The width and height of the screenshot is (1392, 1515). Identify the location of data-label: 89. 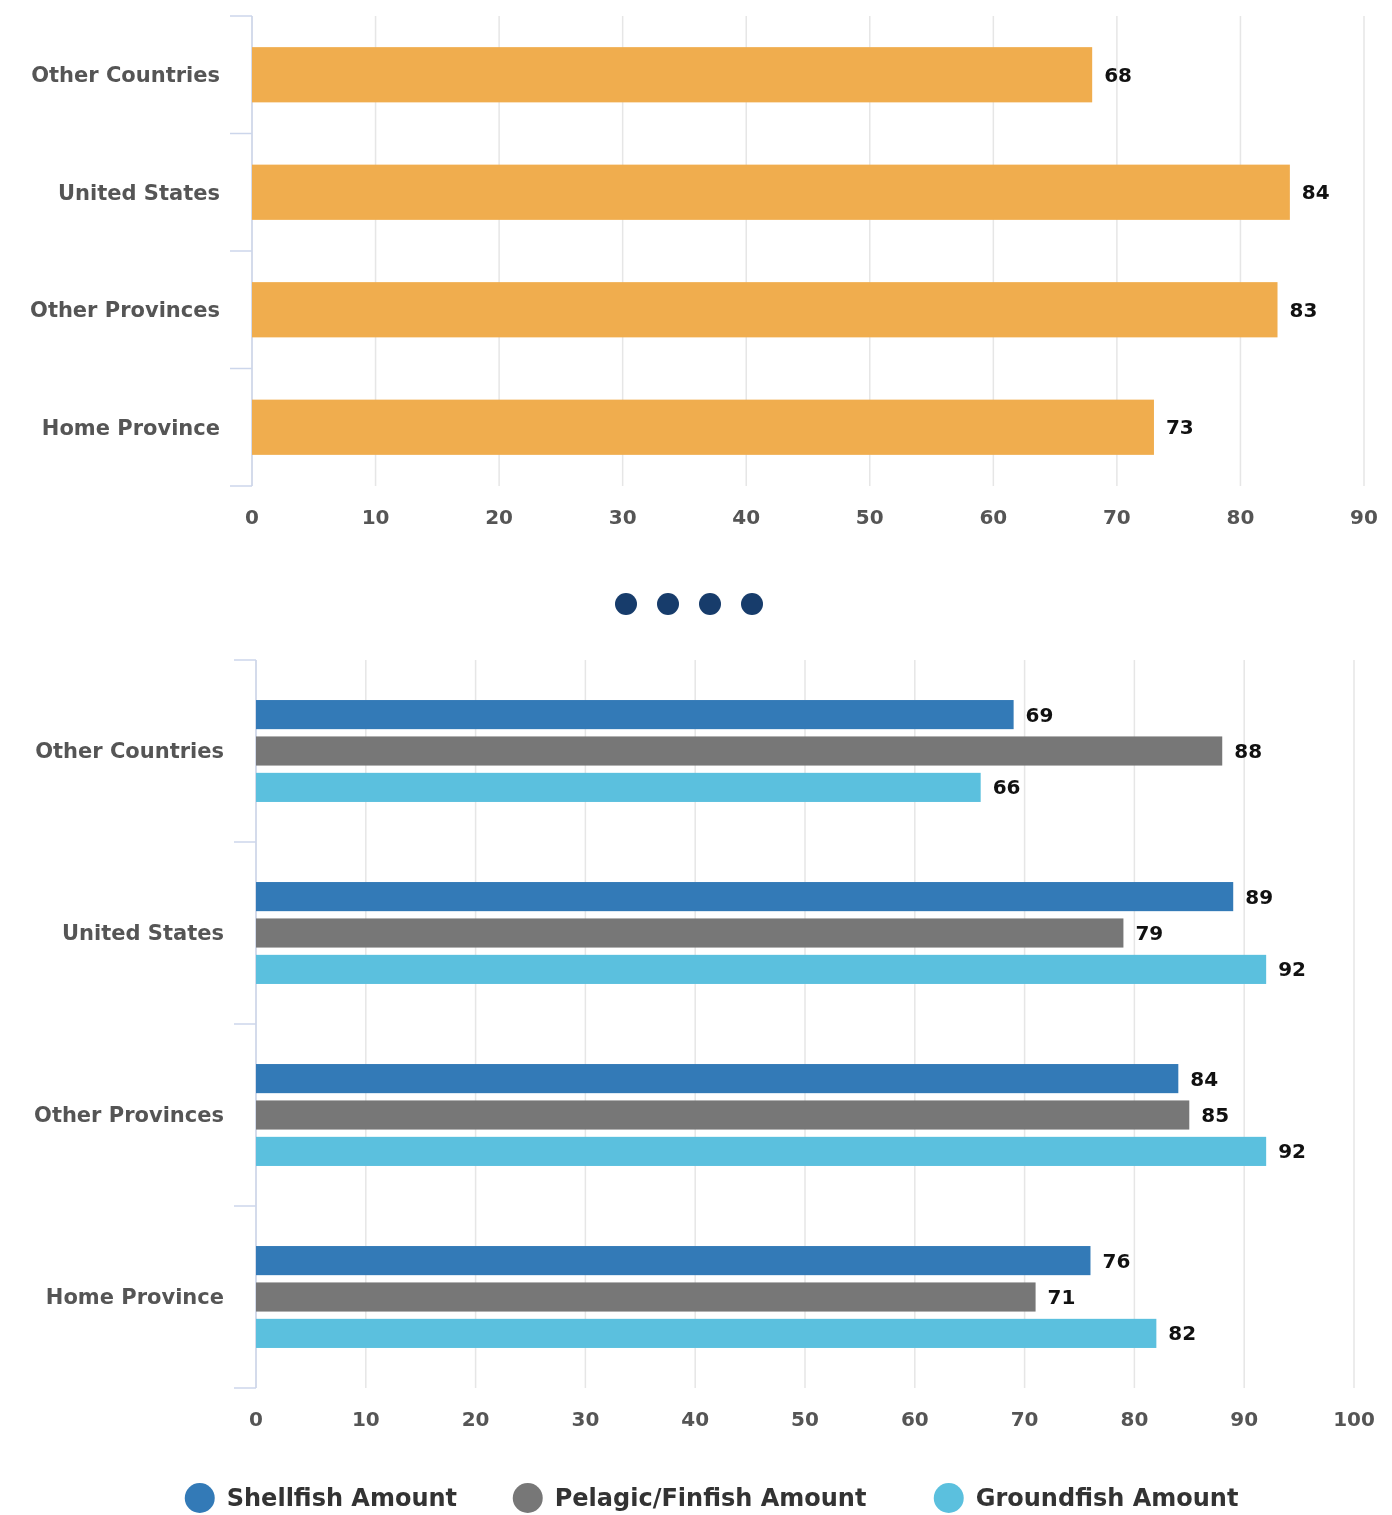
(1259, 896).